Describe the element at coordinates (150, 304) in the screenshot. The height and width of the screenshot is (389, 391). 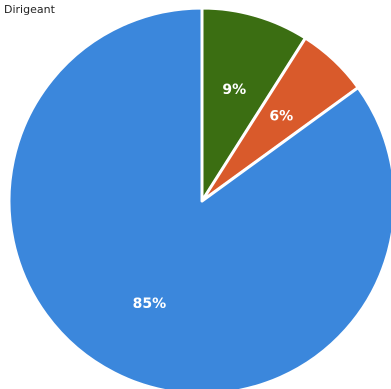
I see `pie-slice-label-2: 85%` at that location.